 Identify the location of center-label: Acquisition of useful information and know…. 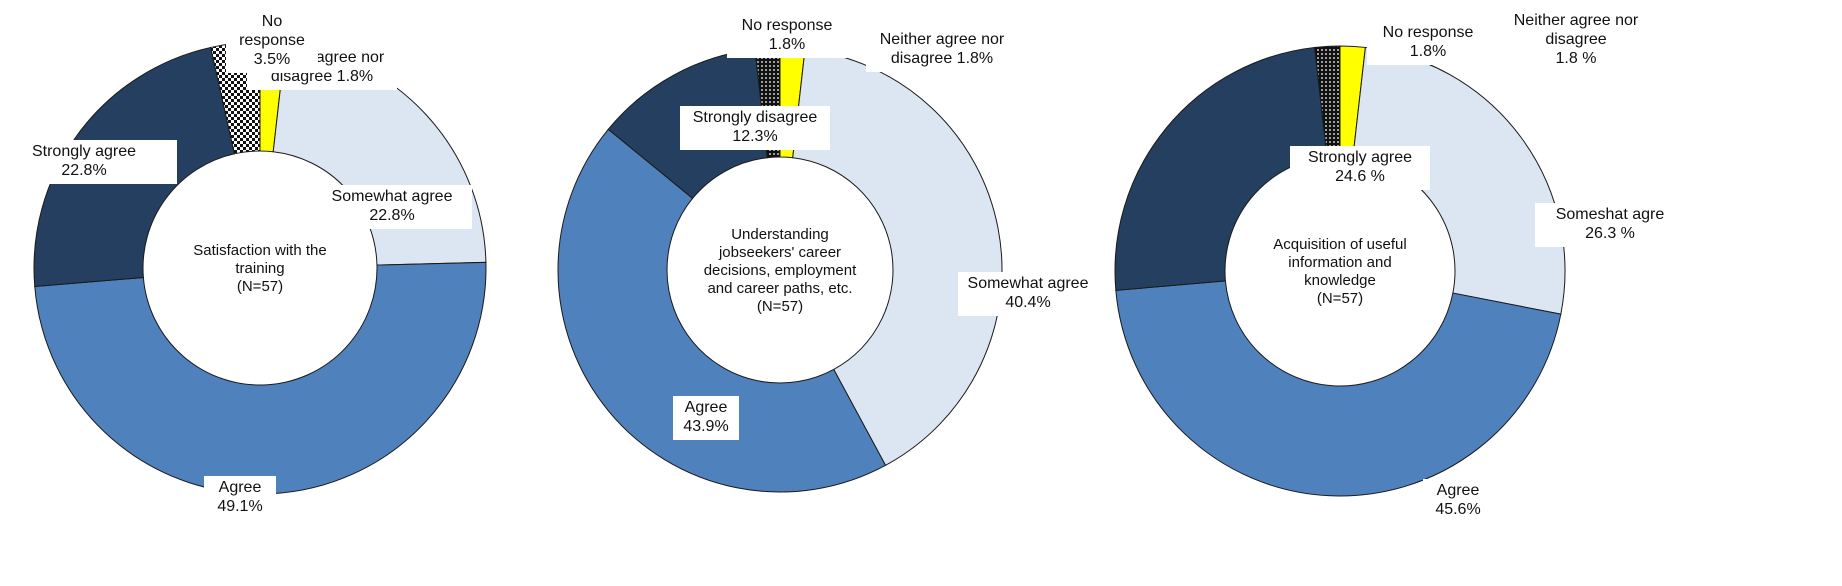
(1339, 271).